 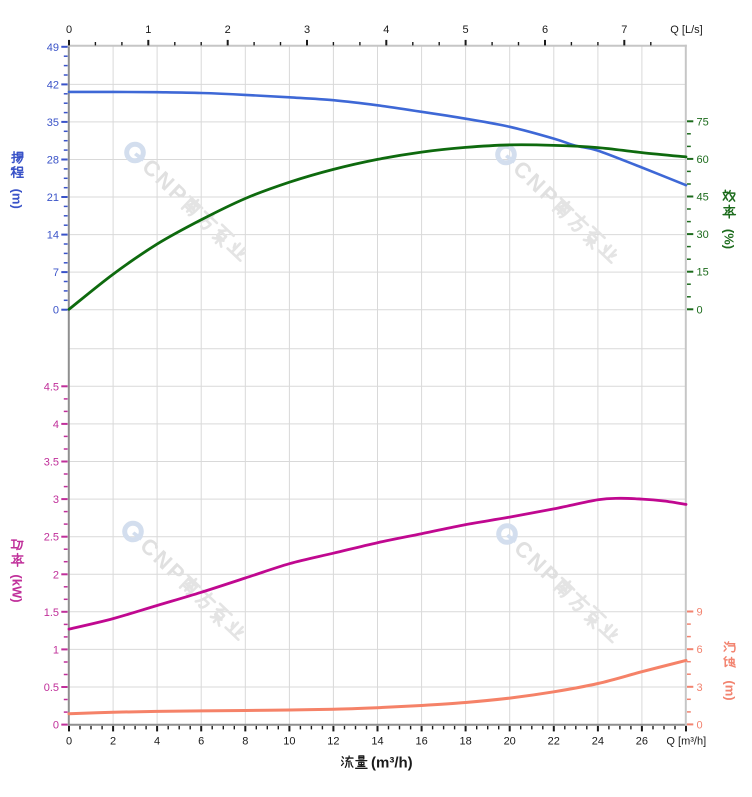 I want to click on svg-text: 0.5, so click(x=51, y=688).